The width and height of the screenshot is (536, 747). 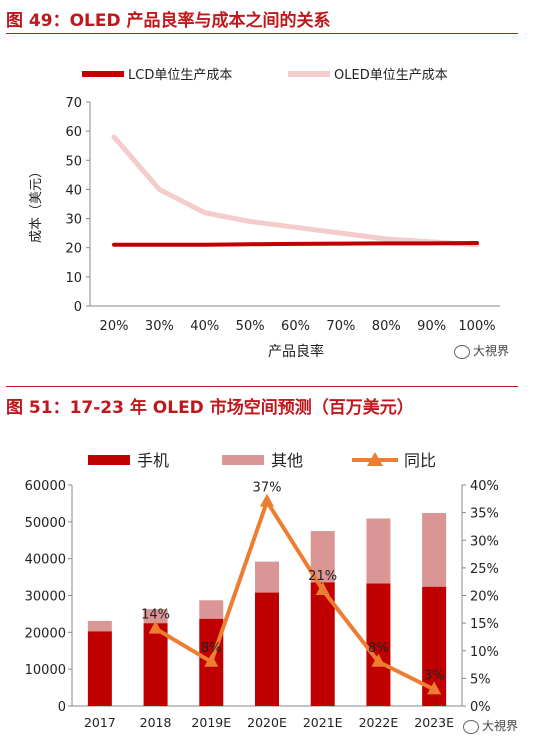 I want to click on y-tick-label: 10, so click(x=73, y=278).